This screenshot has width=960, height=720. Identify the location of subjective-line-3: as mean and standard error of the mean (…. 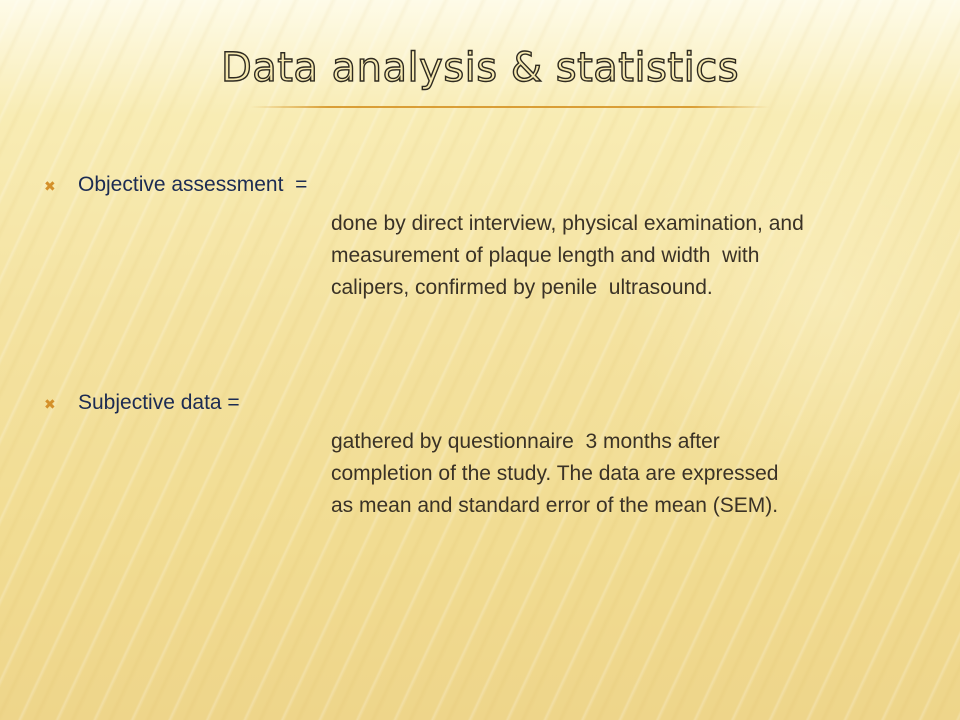
(555, 505).